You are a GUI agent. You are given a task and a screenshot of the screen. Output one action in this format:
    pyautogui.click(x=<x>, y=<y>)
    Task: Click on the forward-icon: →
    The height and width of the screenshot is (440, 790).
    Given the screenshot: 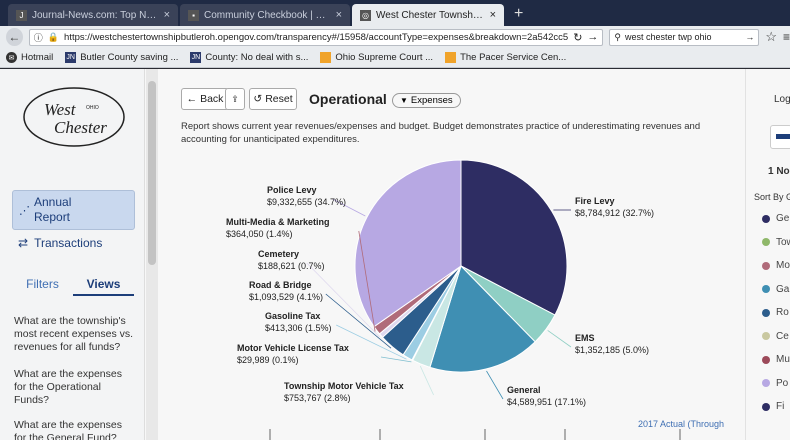 What is the action you would take?
    pyautogui.click(x=593, y=37)
    